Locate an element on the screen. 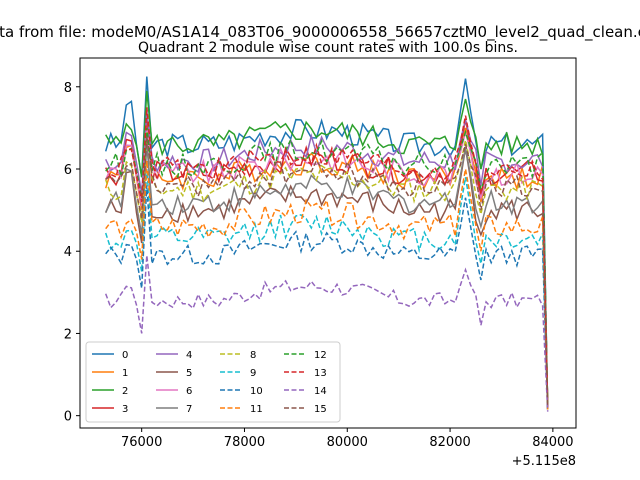 The image size is (640, 480). x-tick-label: 80000 is located at coordinates (347, 442).